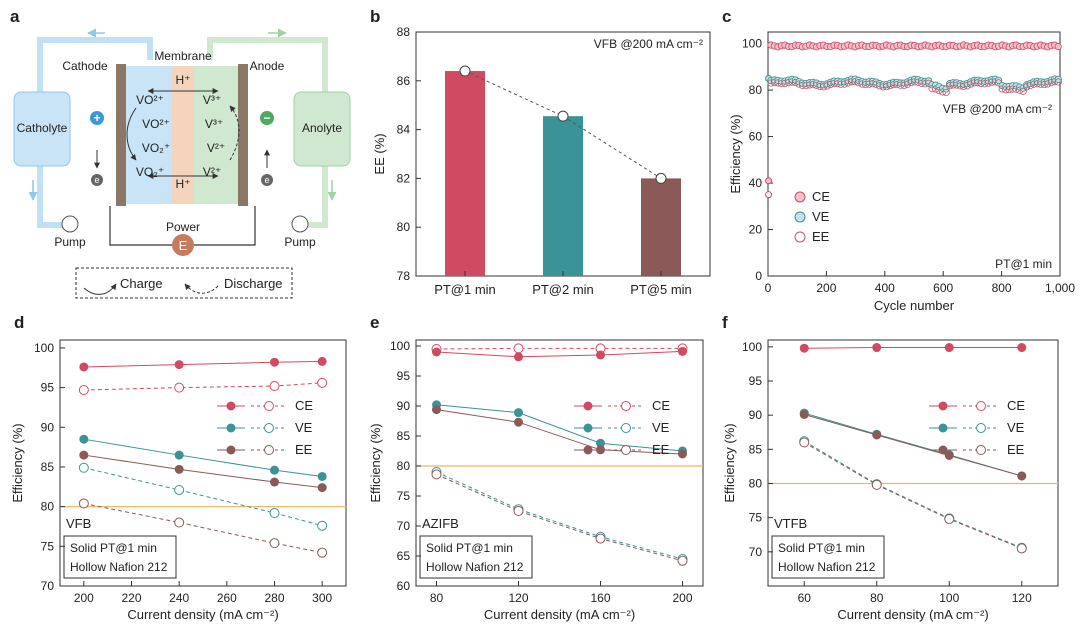 The height and width of the screenshot is (635, 1080). I want to click on x-tick-label: 220, so click(131, 598).